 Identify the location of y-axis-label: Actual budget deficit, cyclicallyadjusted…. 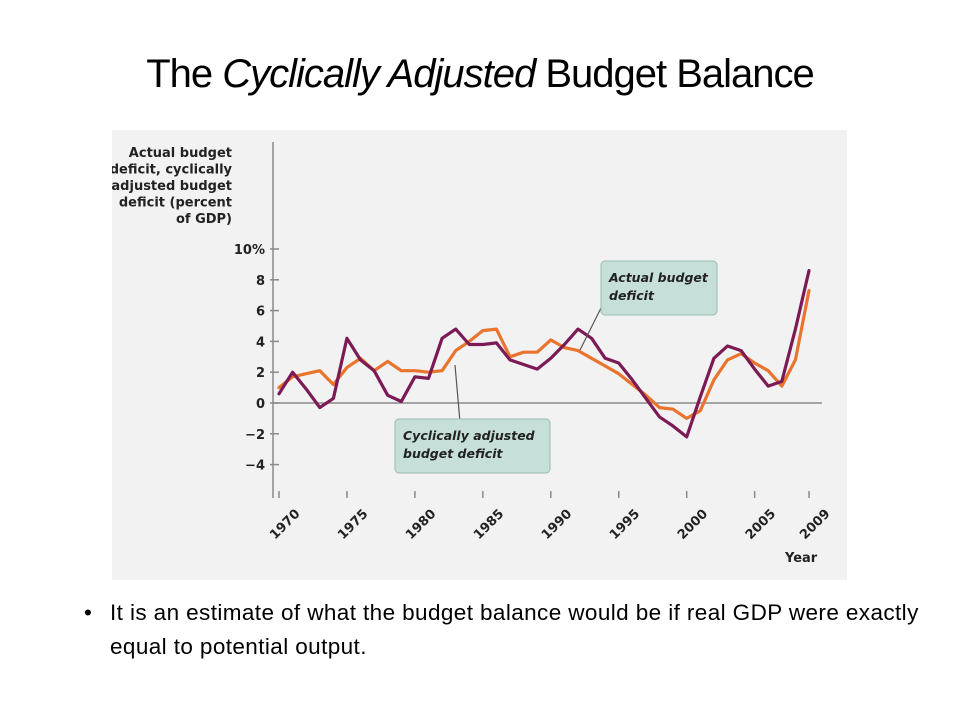
(172, 186).